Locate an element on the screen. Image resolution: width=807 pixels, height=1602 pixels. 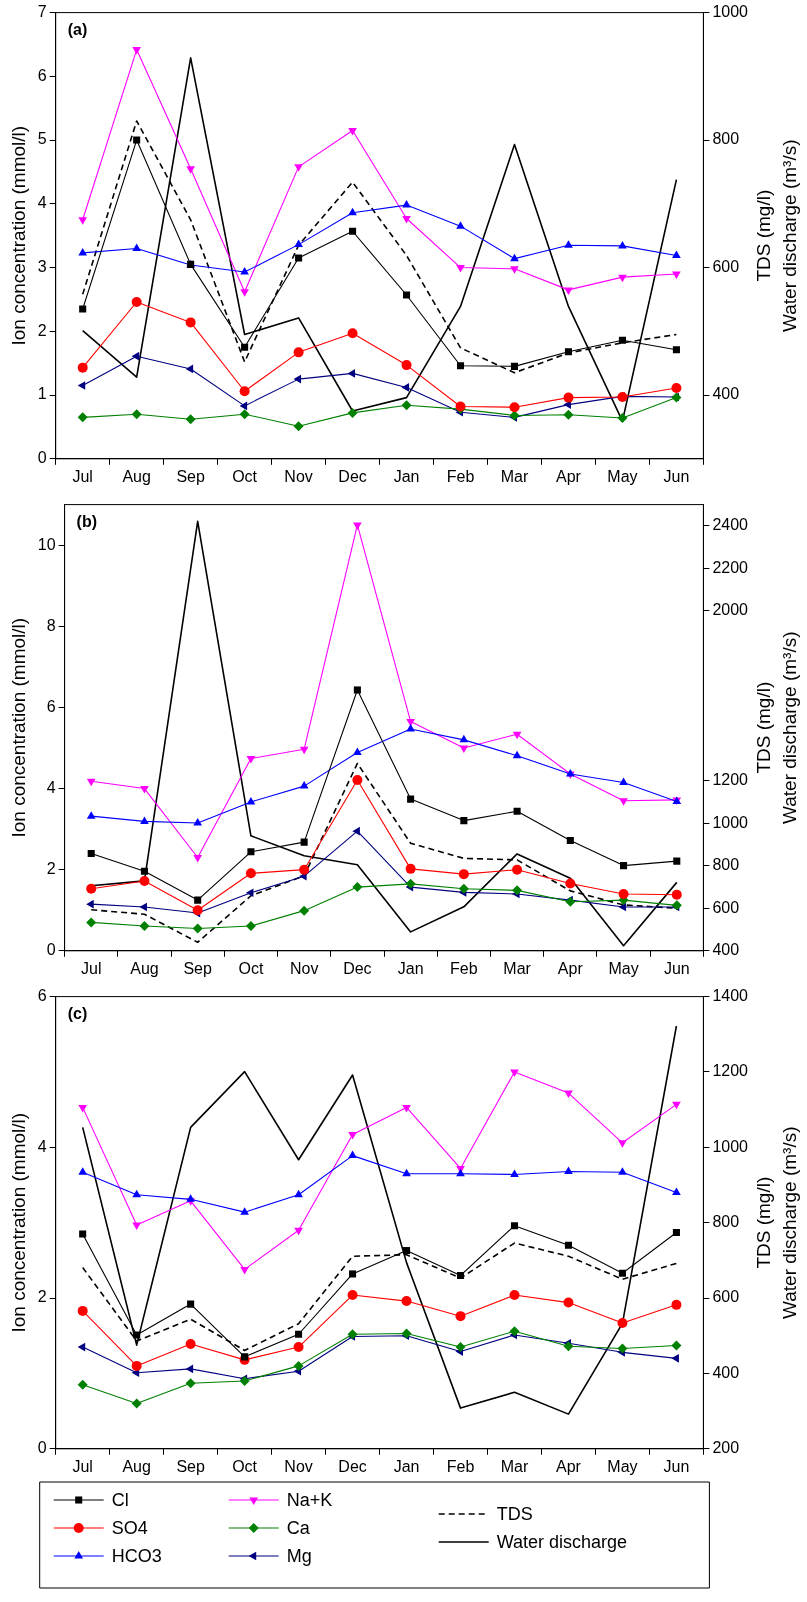
legend-label: Water discharge is located at coordinates (562, 1541).